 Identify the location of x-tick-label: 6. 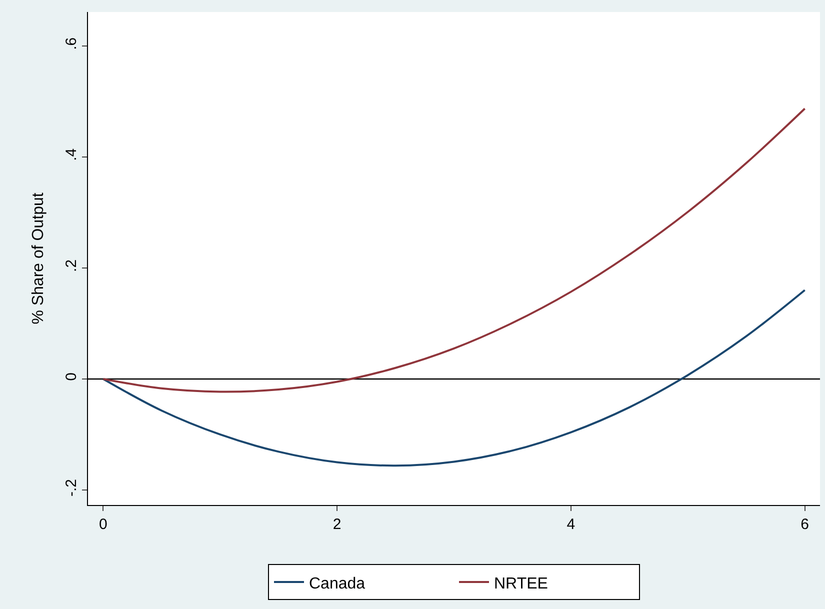
(804, 524).